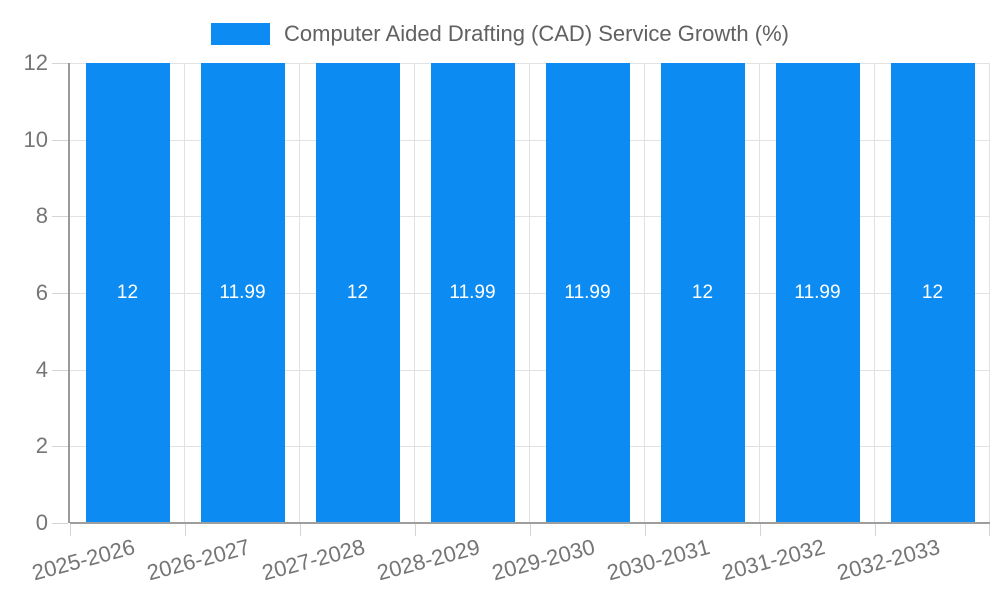 This screenshot has width=1000, height=600. Describe the element at coordinates (35, 139) in the screenshot. I see `y-axis-tick-label: 10` at that location.